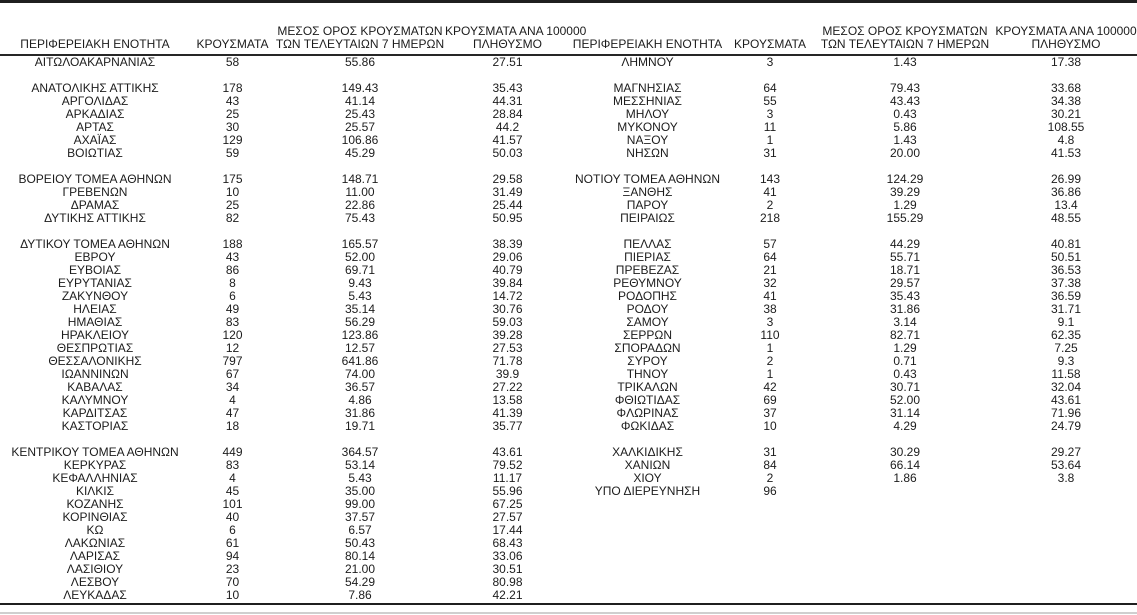  Describe the element at coordinates (647, 283) in the screenshot. I see `cell-region-right: ΡΕΘΥΜΝΟΥ` at that location.